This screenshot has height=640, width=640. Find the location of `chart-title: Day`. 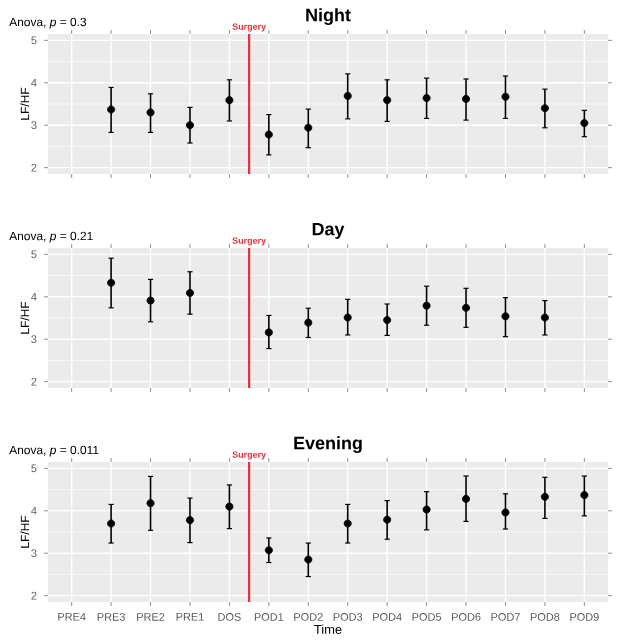

chart-title: Day is located at coordinates (328, 230).